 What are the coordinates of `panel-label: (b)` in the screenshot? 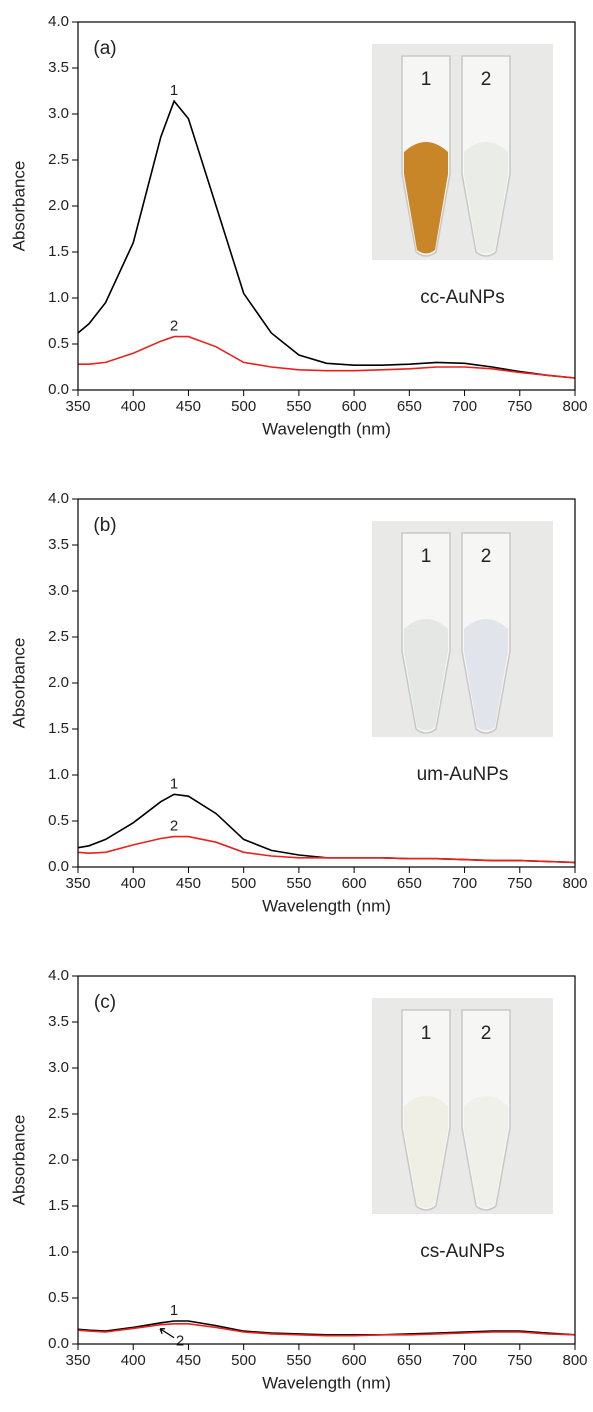 It's located at (104, 525).